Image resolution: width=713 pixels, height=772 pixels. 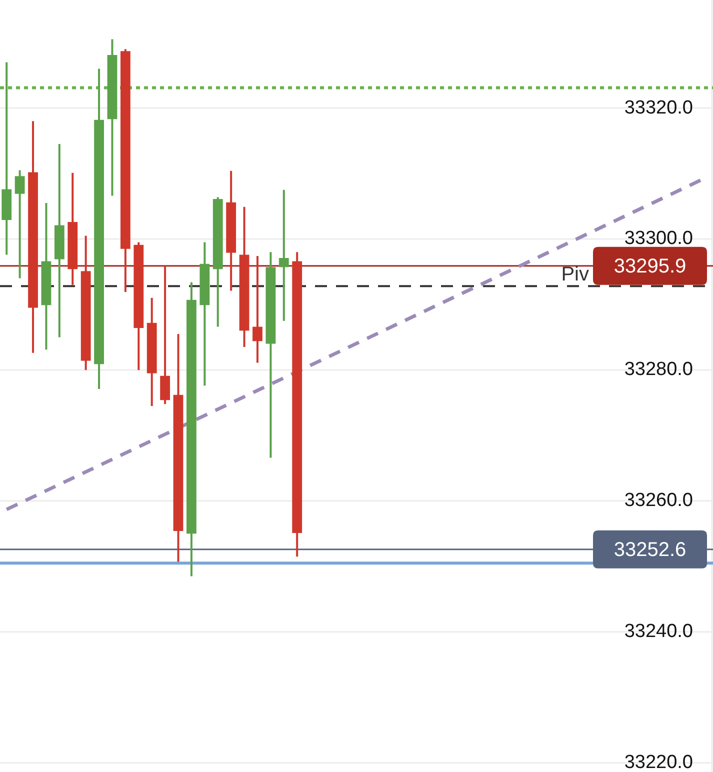 I want to click on ref-line-label: 33295.9, so click(x=650, y=266).